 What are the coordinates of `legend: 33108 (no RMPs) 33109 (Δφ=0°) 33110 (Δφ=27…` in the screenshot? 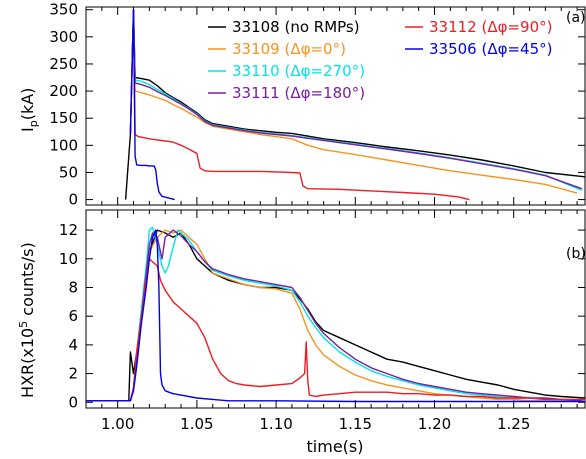 It's located at (380, 60).